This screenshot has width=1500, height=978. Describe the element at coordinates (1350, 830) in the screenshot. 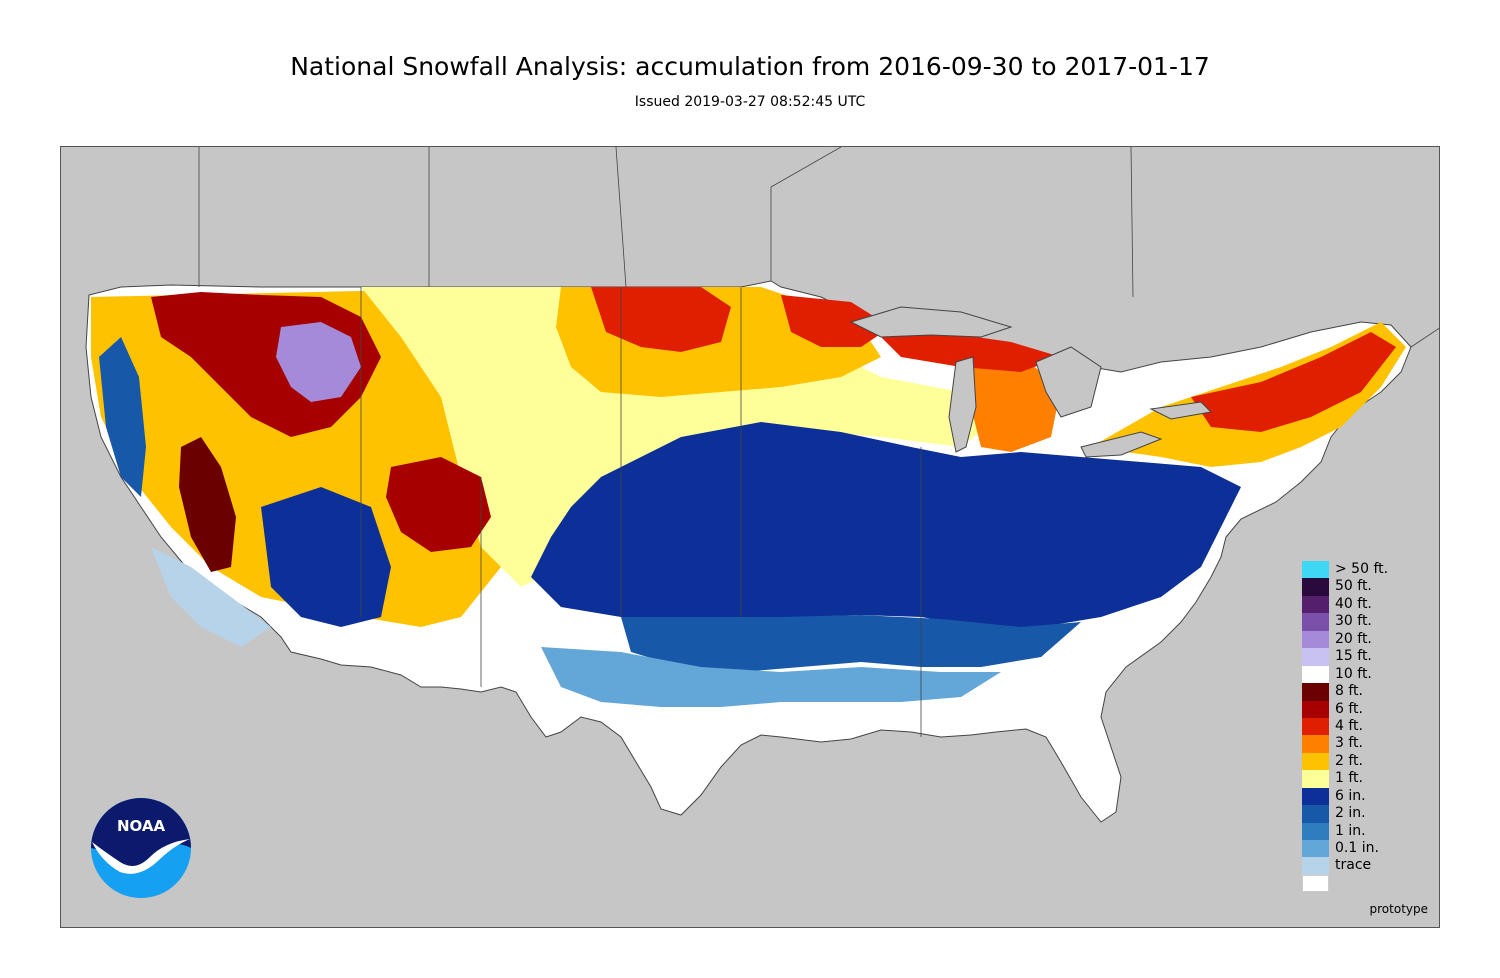

I see `legend-label: 1 in.` at that location.